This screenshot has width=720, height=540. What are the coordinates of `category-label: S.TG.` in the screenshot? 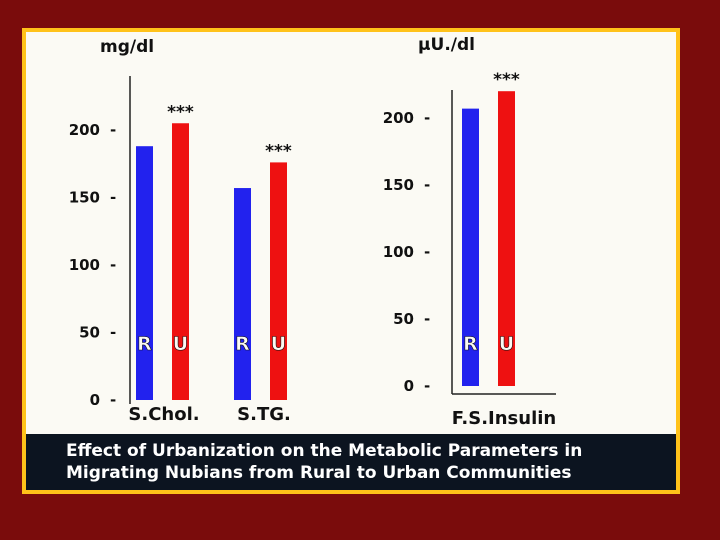 It's located at (264, 414).